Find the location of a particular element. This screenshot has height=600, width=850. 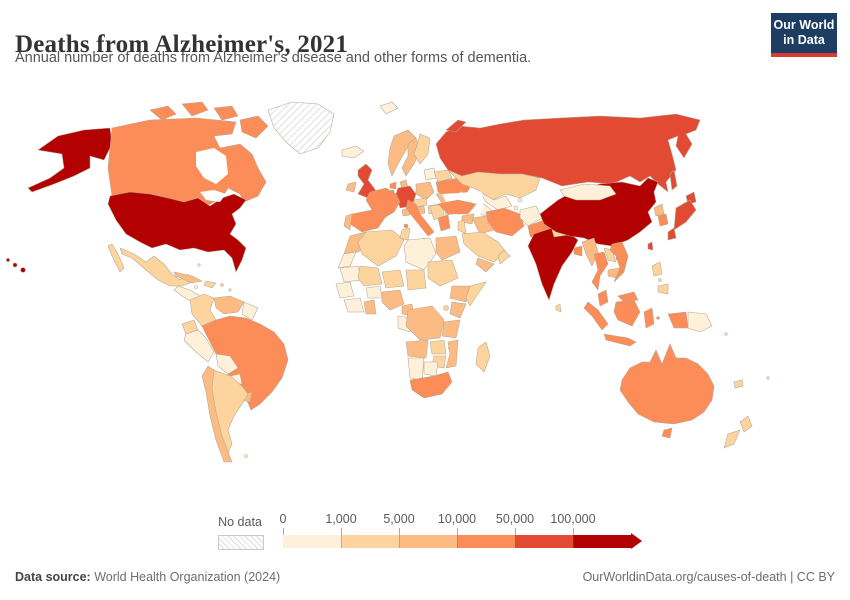

country-uzbekistan is located at coordinates (496, 201).